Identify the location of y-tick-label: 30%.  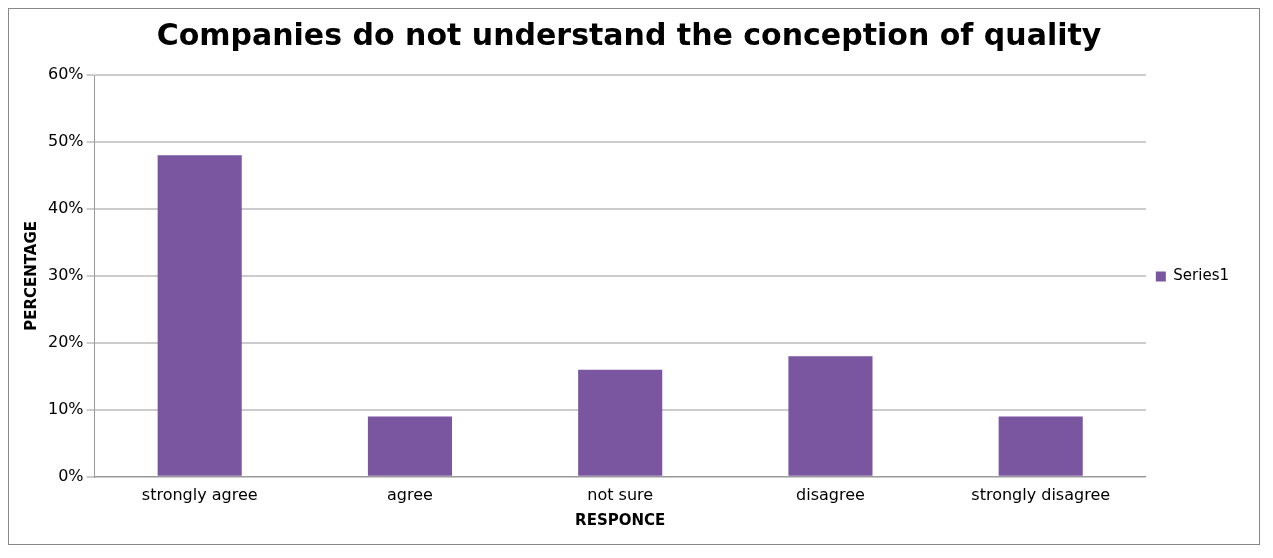
(66, 275).